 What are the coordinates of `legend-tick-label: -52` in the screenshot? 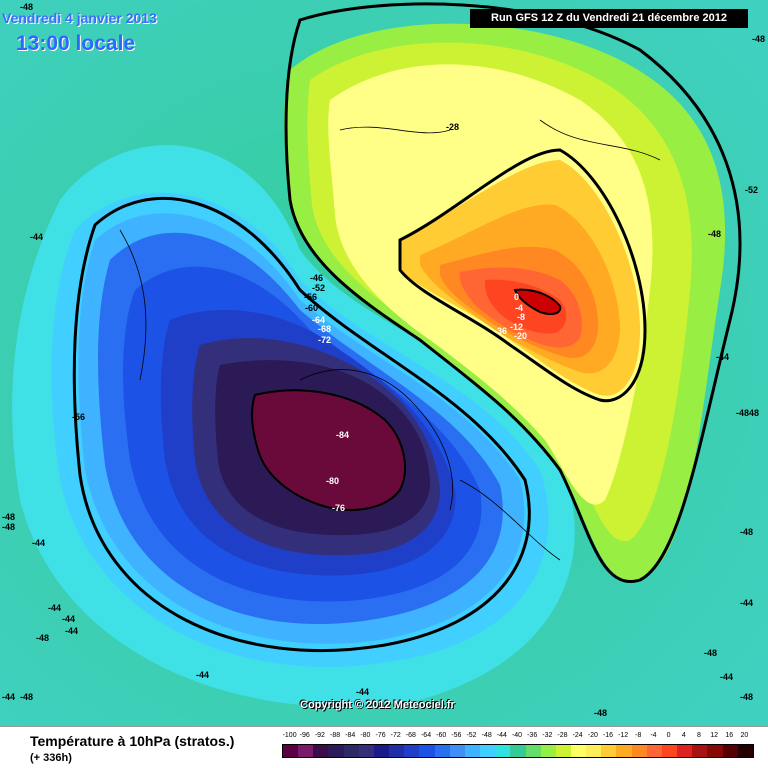 It's located at (471, 735).